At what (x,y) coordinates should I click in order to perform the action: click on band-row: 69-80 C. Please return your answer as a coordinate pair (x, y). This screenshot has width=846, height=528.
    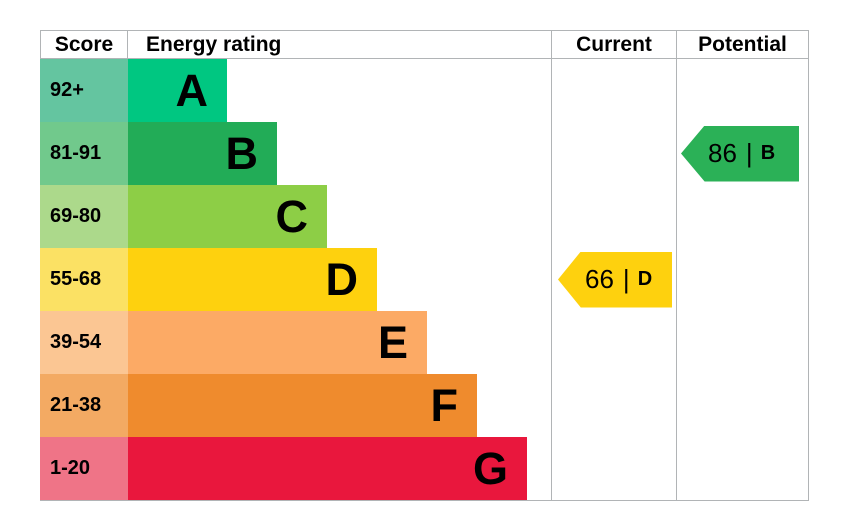
    Looking at the image, I should click on (424, 216).